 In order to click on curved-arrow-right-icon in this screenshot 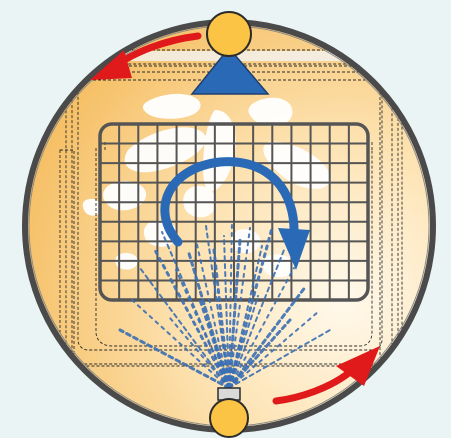, I will do `click(326, 375)`.